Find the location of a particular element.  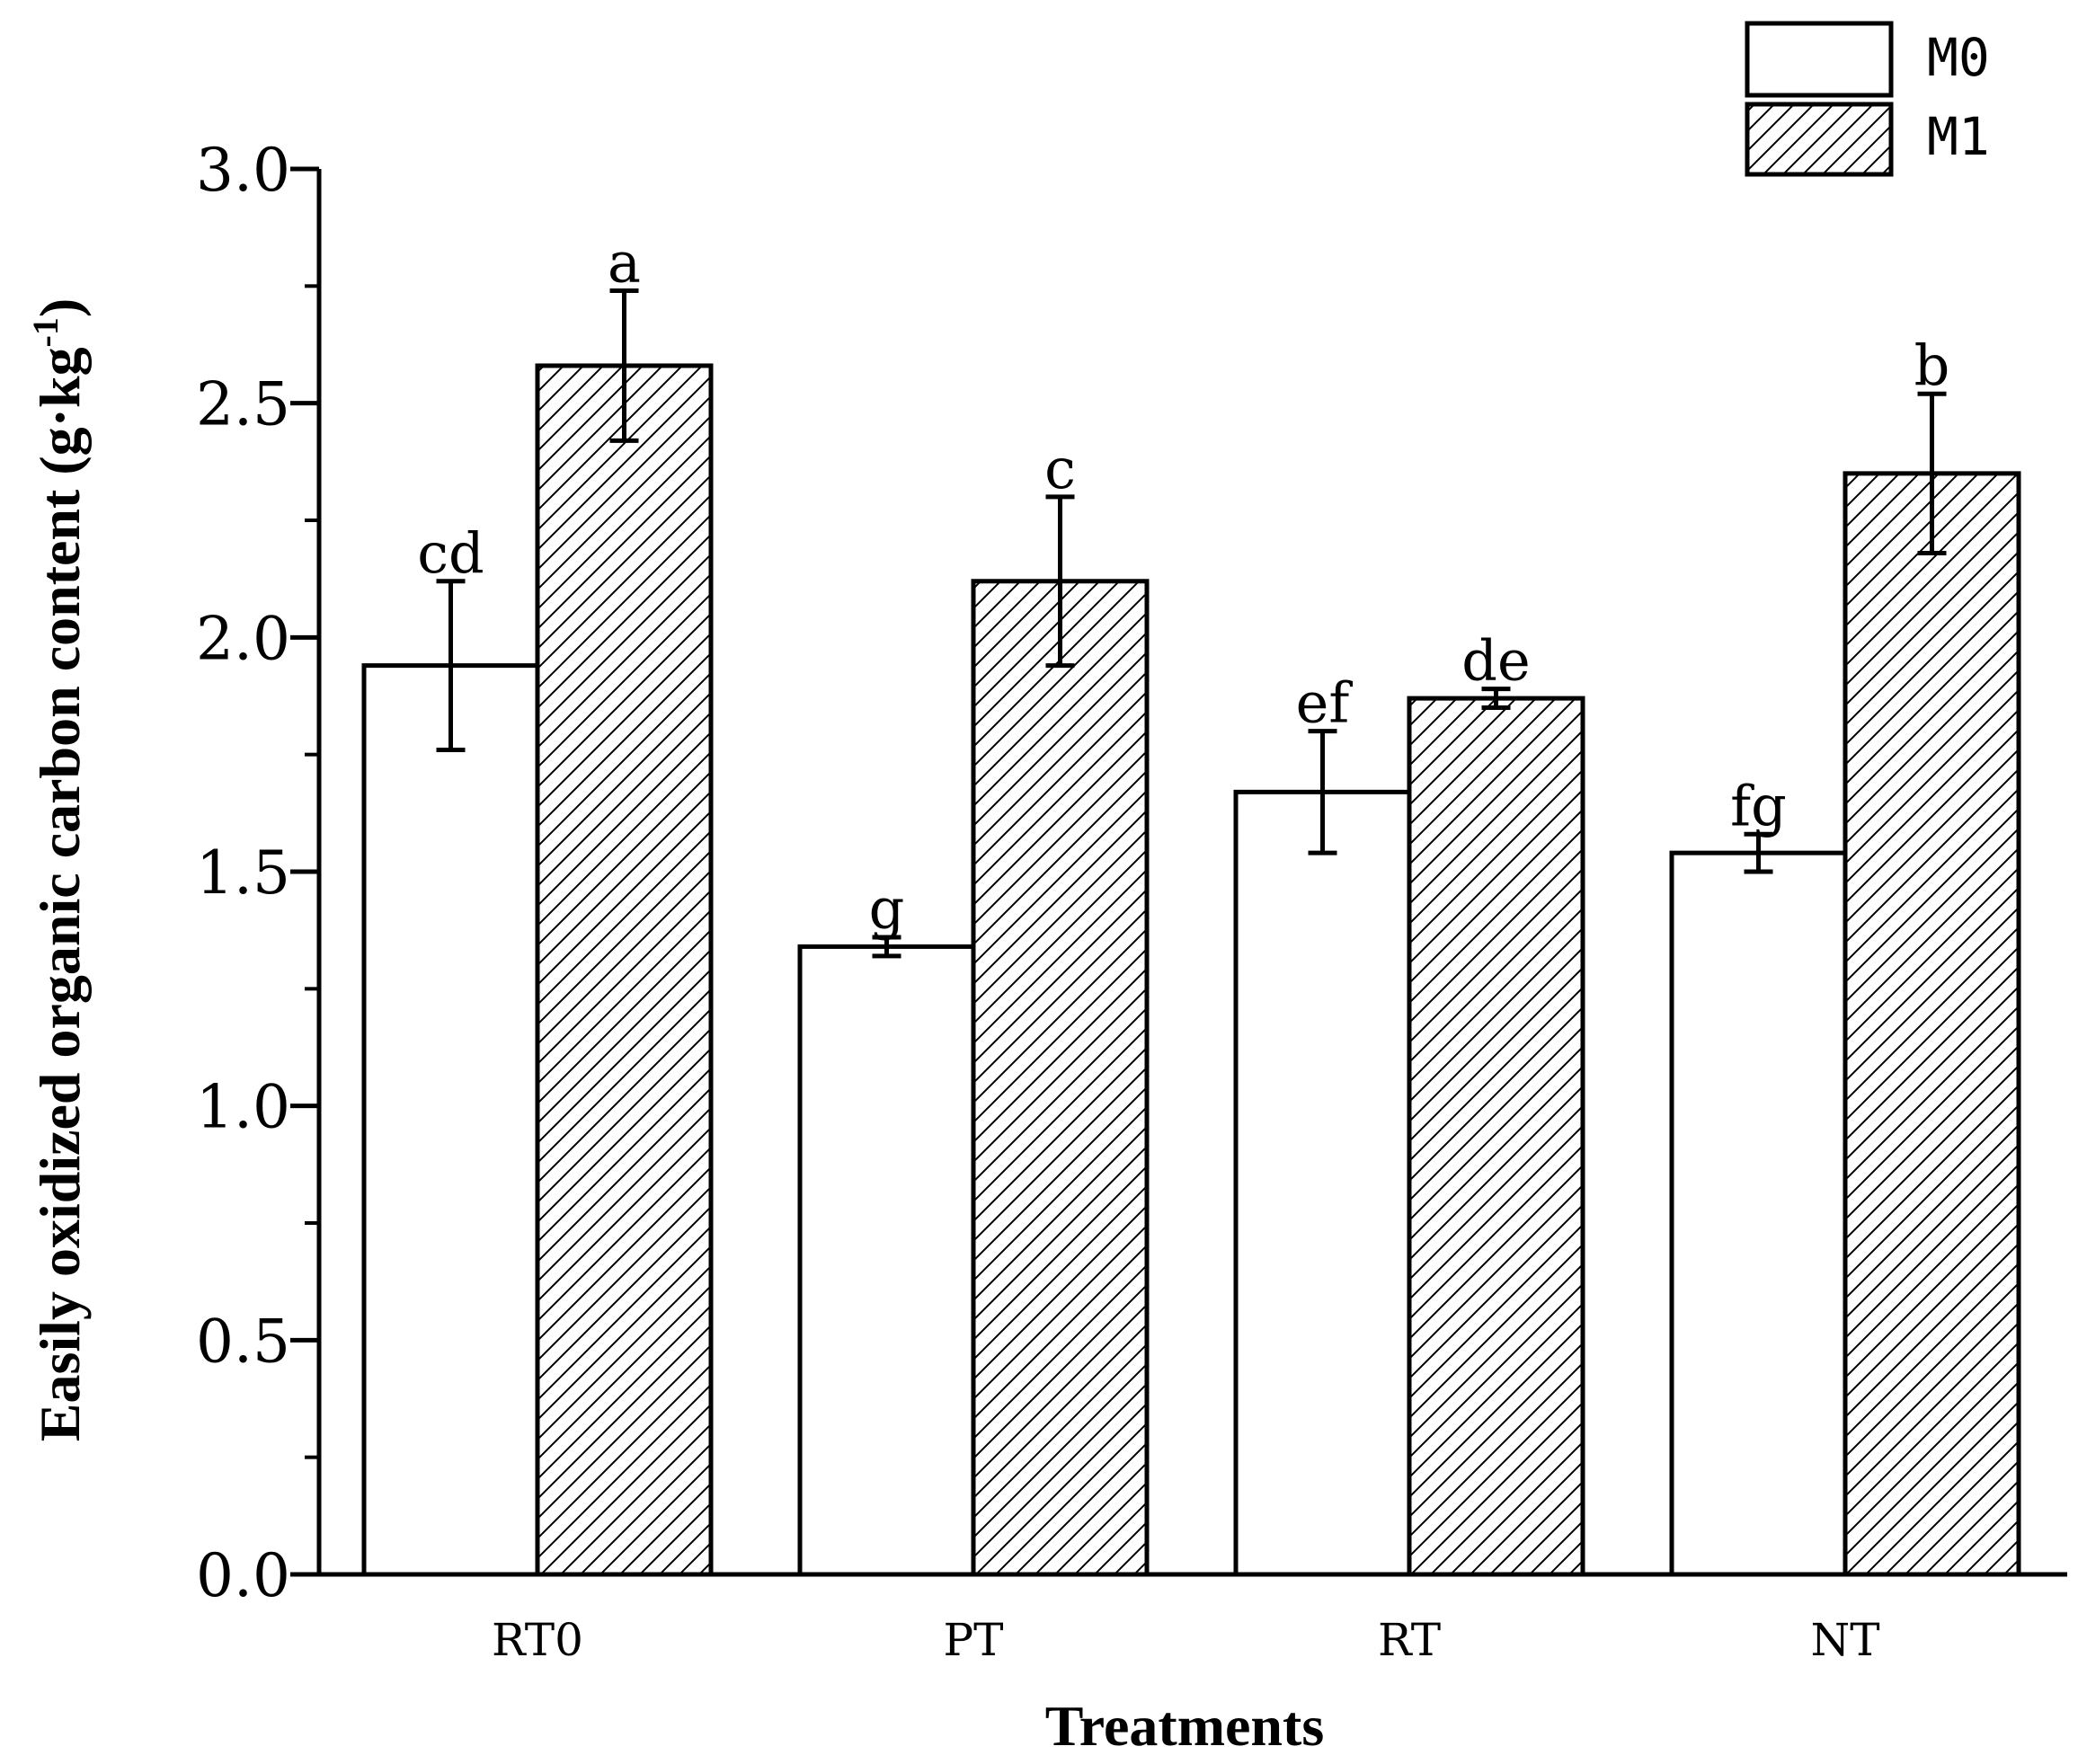

x-axis-title: Treatments is located at coordinates (1184, 1726).